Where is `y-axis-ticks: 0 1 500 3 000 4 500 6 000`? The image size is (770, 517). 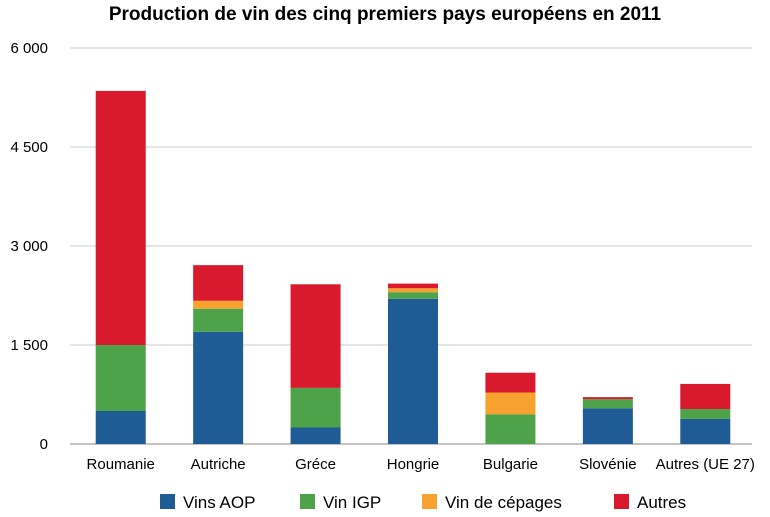 y-axis-ticks: 0 1 500 3 000 4 500 6 000 is located at coordinates (29, 246).